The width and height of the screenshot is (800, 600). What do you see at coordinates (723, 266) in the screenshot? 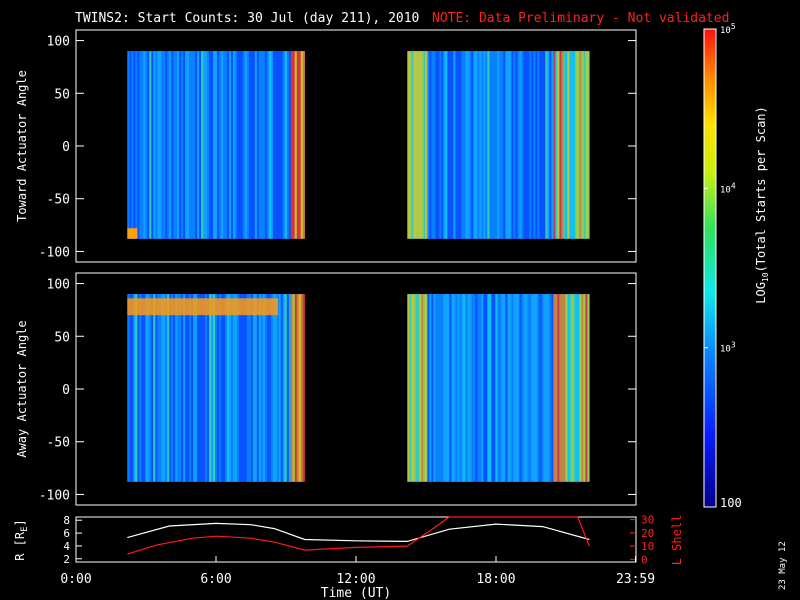
I see `colorbar-ticks: 105 104 103 100` at bounding box center [723, 266].